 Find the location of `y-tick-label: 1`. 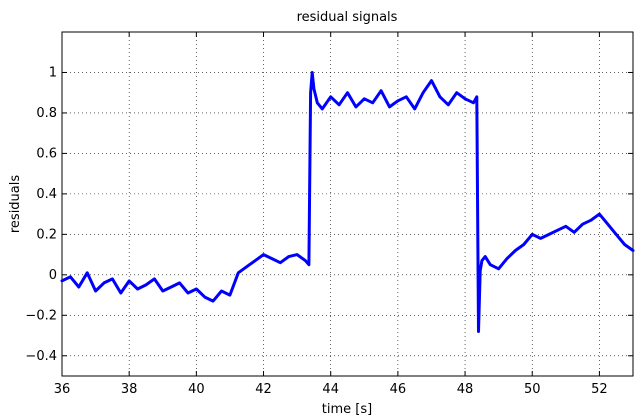

y-tick-label: 1 is located at coordinates (53, 72).